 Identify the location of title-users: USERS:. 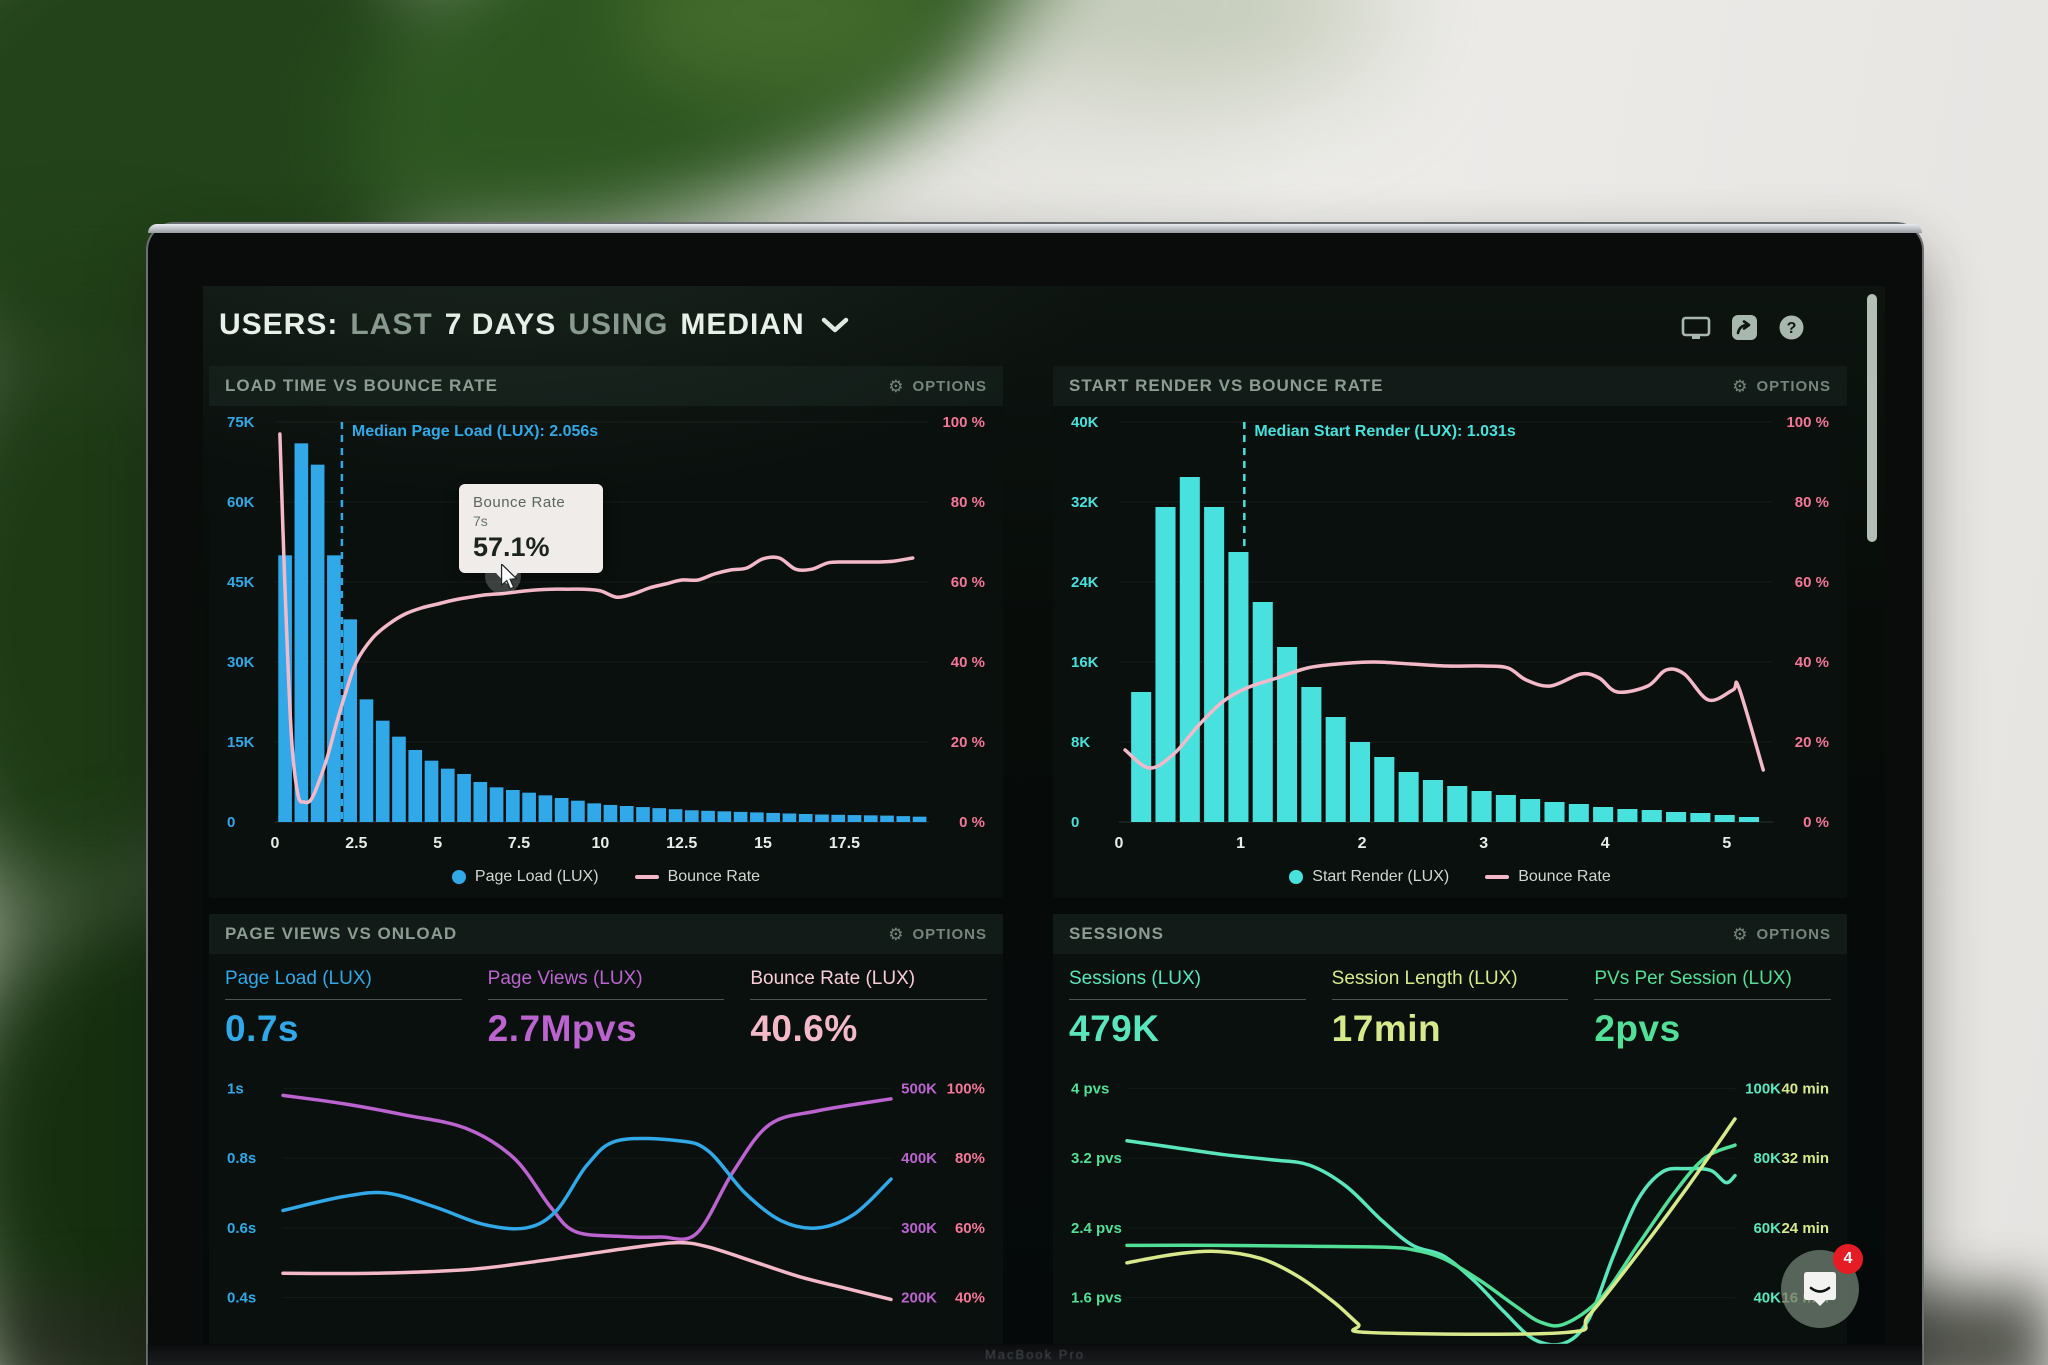
(279, 324).